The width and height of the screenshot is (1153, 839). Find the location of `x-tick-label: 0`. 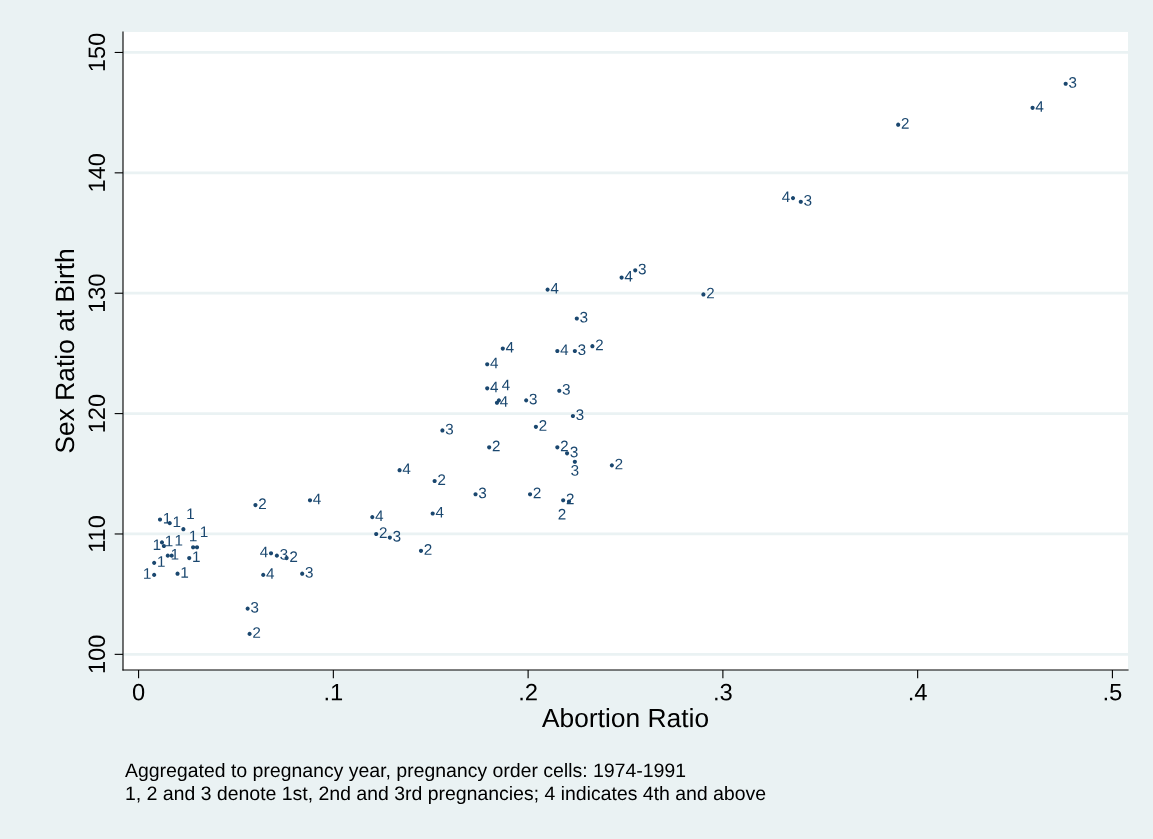

x-tick-label: 0 is located at coordinates (138, 692).